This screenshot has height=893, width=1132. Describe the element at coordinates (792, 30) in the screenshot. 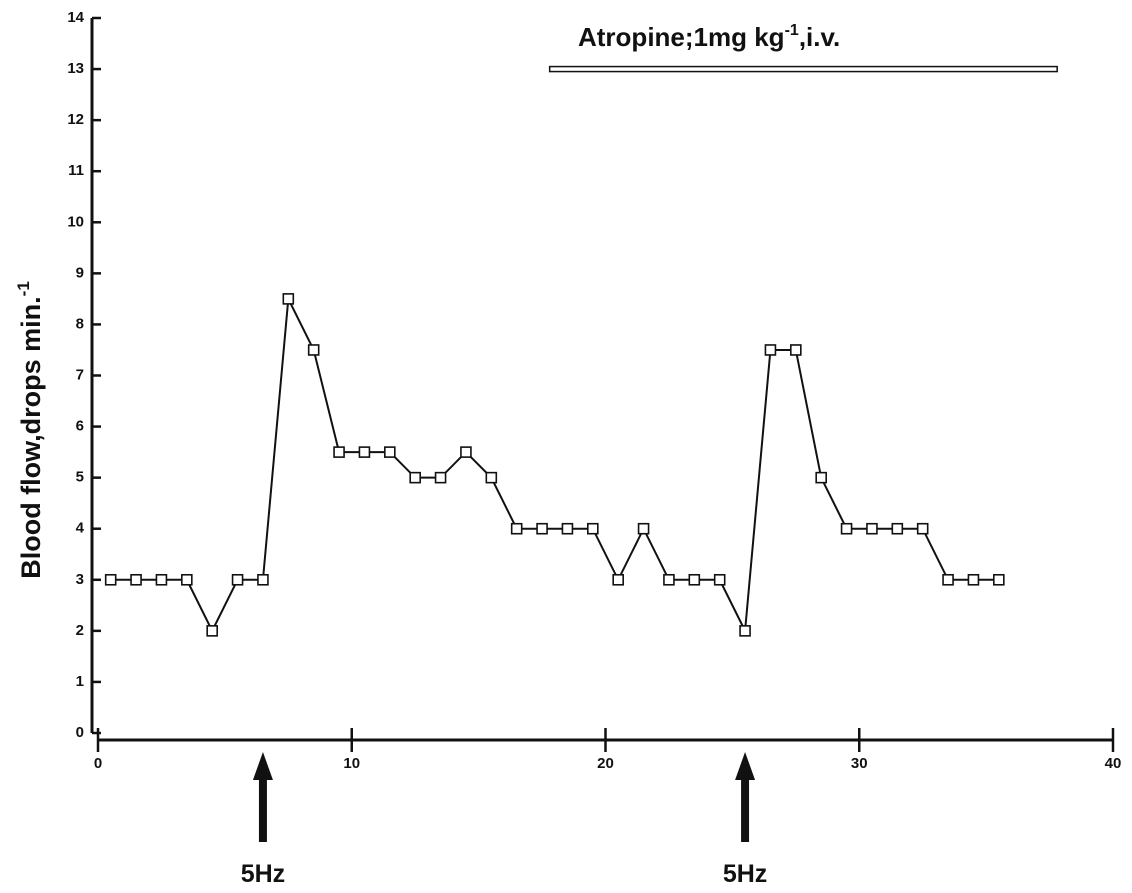

I see `annotation-sup: -1` at that location.